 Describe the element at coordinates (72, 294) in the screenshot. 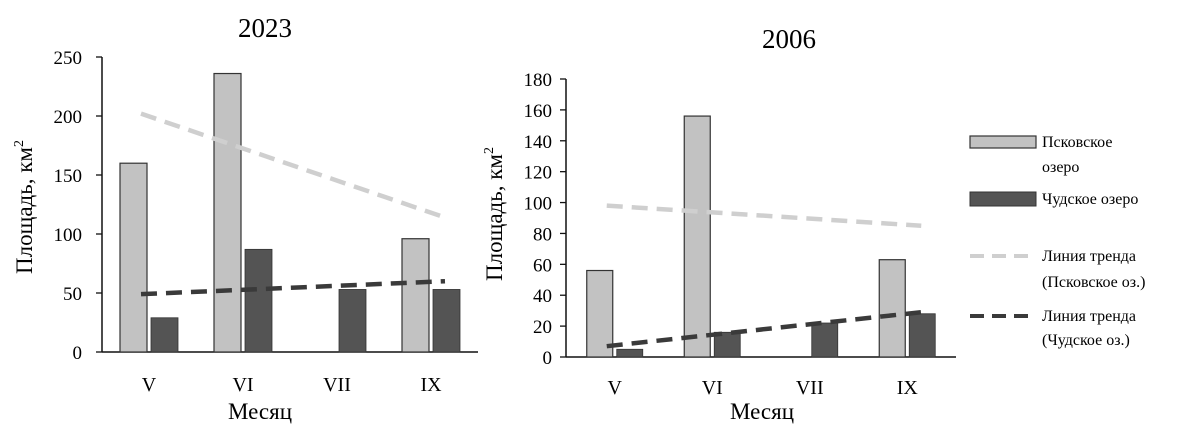

I see `chart1-y-tick-label: 50` at that location.